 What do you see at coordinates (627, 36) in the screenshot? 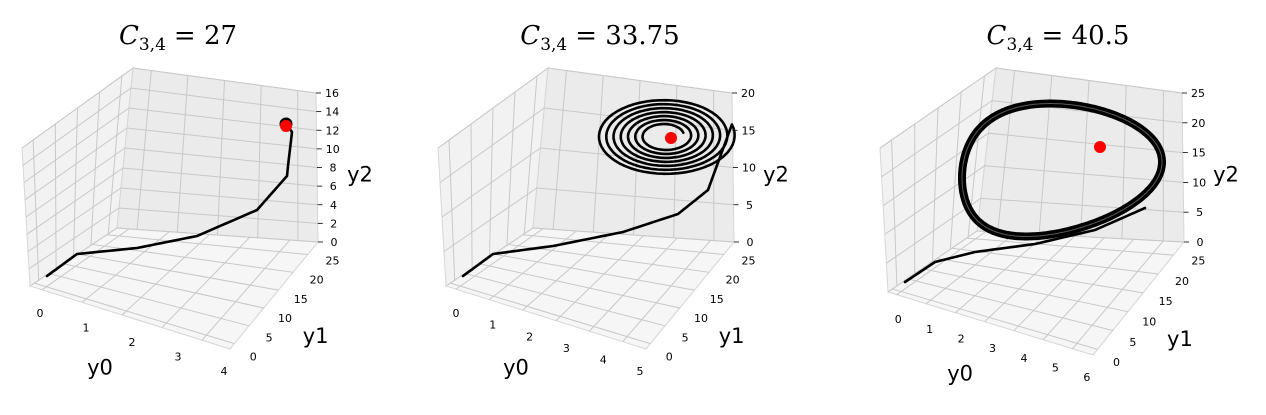
I see `title-eq: = 33.75` at bounding box center [627, 36].